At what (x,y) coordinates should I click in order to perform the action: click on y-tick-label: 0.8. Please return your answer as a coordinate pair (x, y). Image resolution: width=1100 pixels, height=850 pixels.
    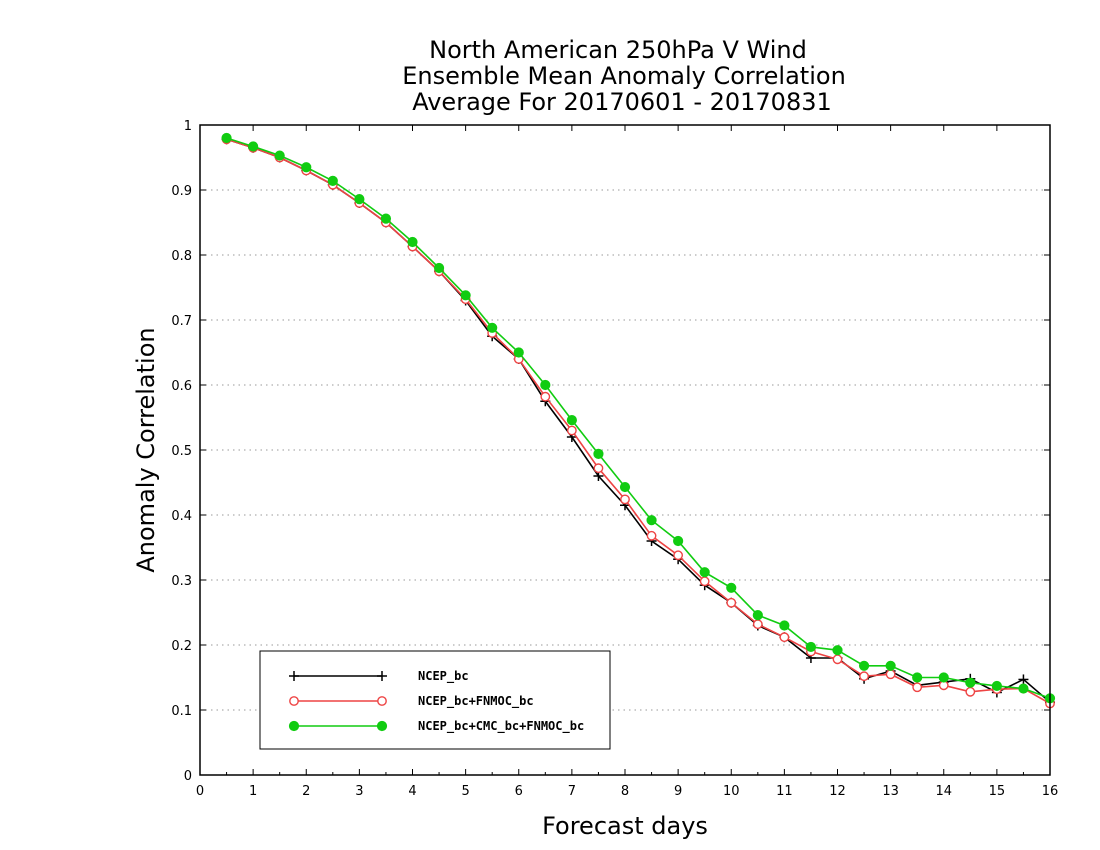
    Looking at the image, I should click on (181, 256).